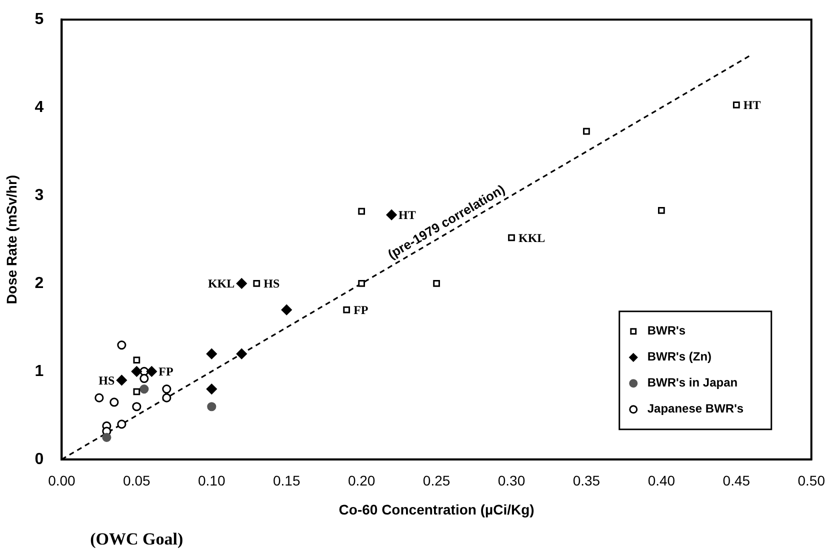 Image resolution: width=833 pixels, height=555 pixels. Describe the element at coordinates (692, 383) in the screenshot. I see `legend-label: BWR's in Japan` at that location.